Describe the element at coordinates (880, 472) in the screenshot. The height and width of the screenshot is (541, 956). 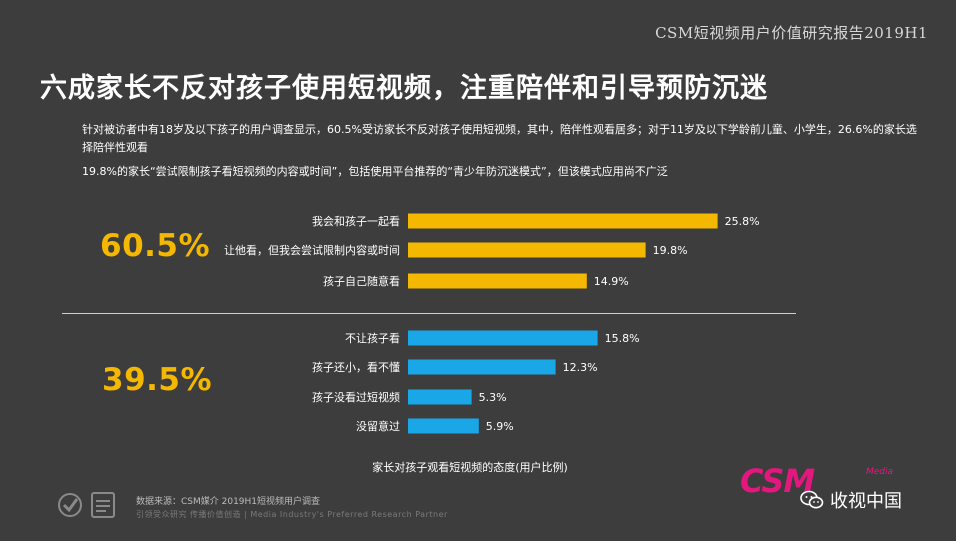
I see `csm-logo-media: Media` at that location.